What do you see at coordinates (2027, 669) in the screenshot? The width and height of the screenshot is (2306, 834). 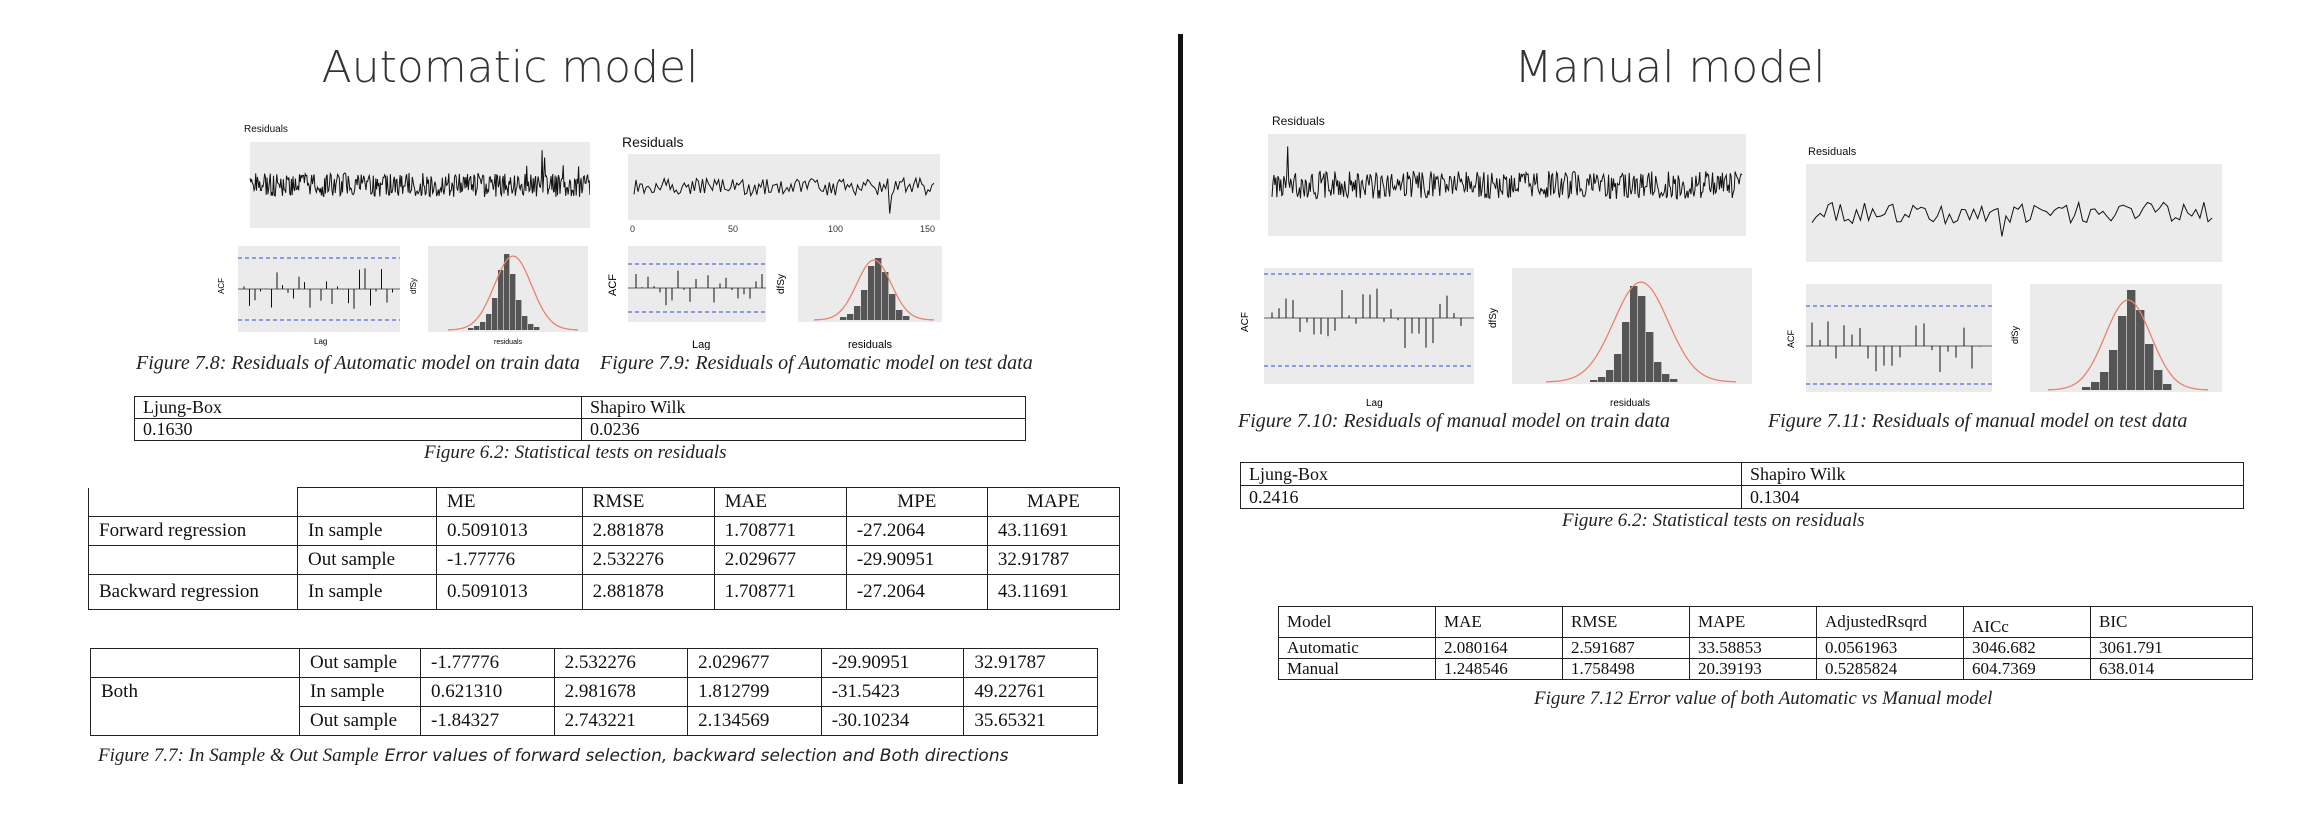 I see `table-cell: 604.7369` at bounding box center [2027, 669].